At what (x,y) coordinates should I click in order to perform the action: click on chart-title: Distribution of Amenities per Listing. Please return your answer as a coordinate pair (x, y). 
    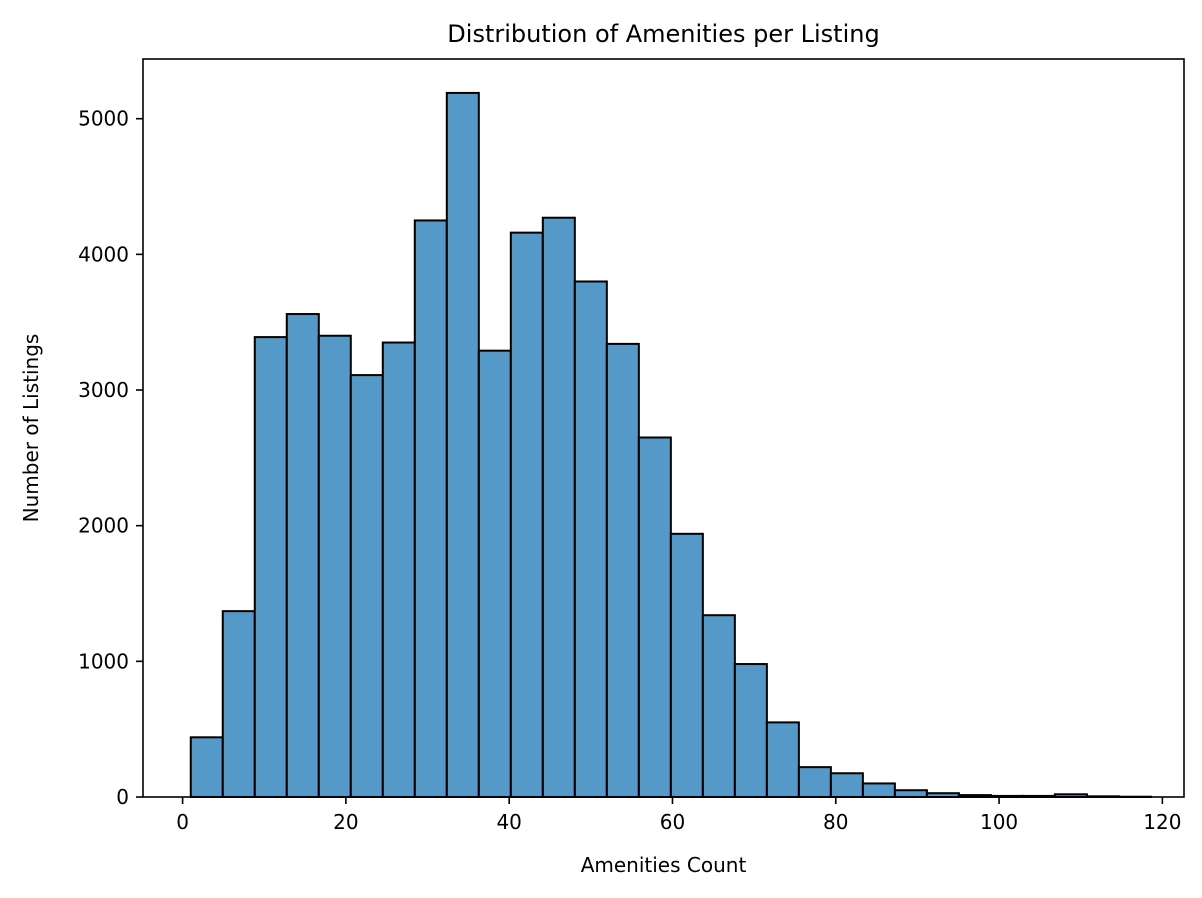
    Looking at the image, I should click on (663, 34).